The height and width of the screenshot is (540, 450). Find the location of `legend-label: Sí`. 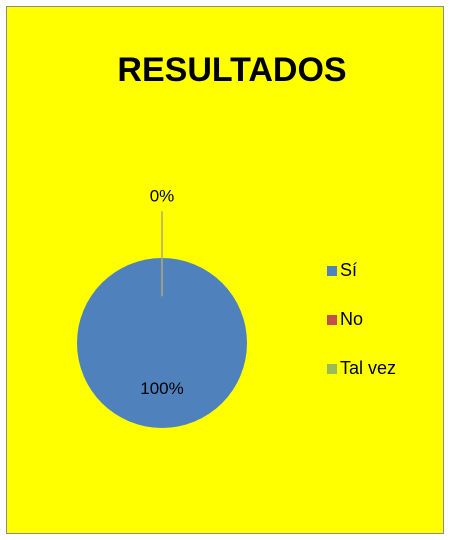

legend-label: Sí is located at coordinates (348, 270).